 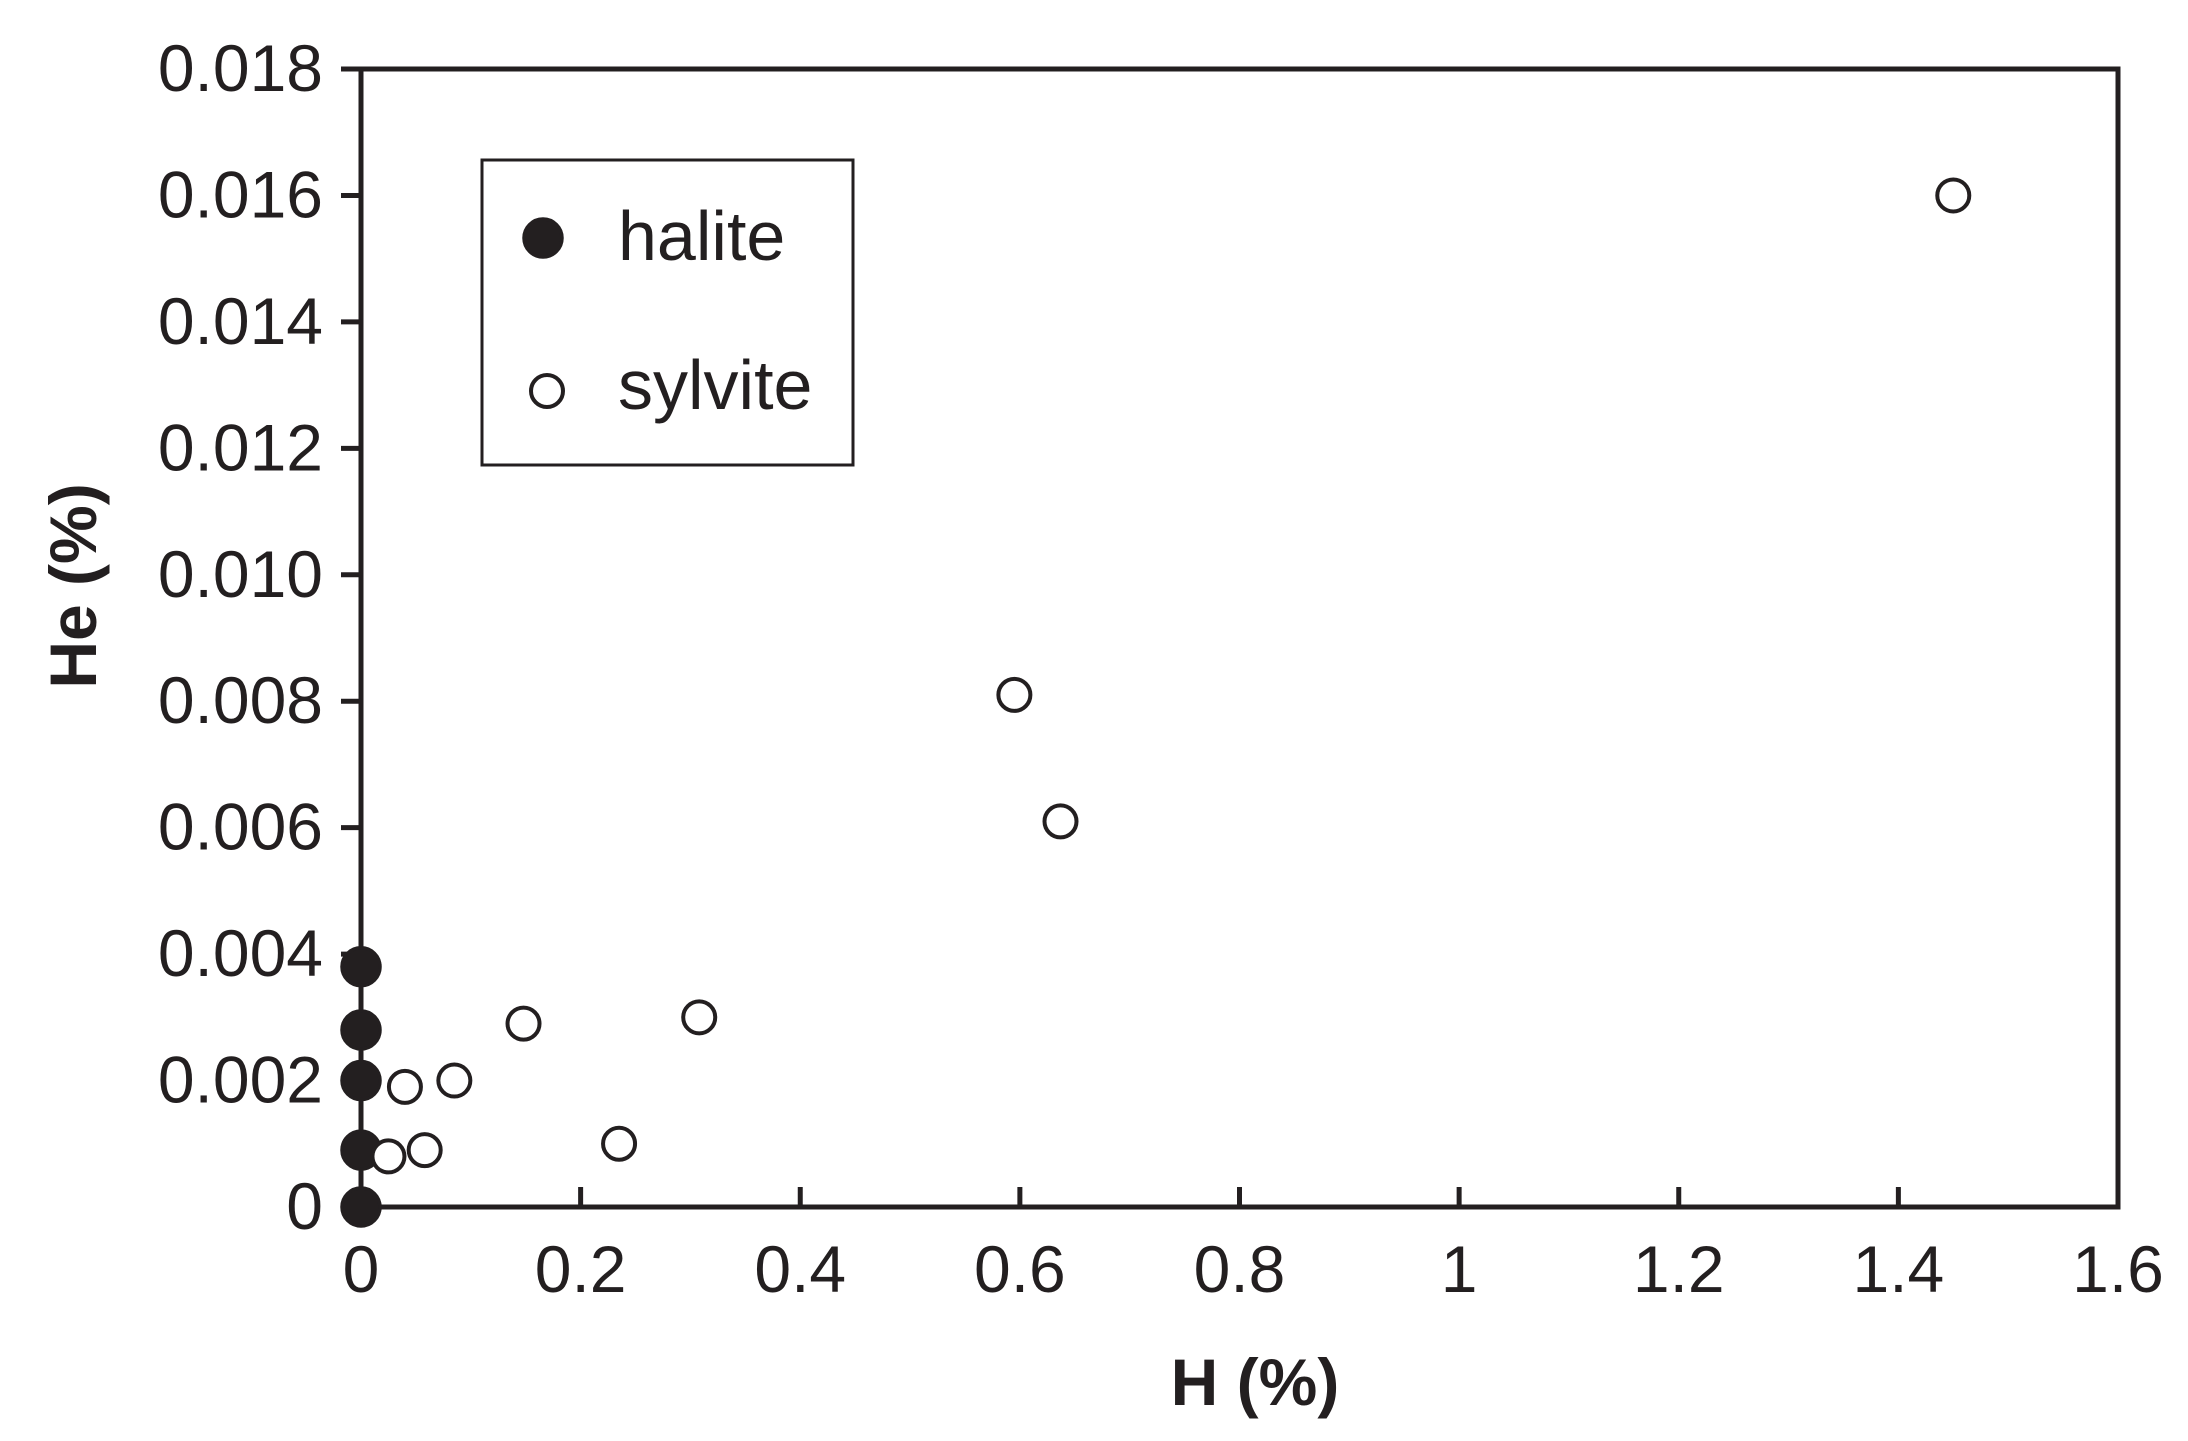 I want to click on y-tick-label: 0.008, so click(x=240, y=700).